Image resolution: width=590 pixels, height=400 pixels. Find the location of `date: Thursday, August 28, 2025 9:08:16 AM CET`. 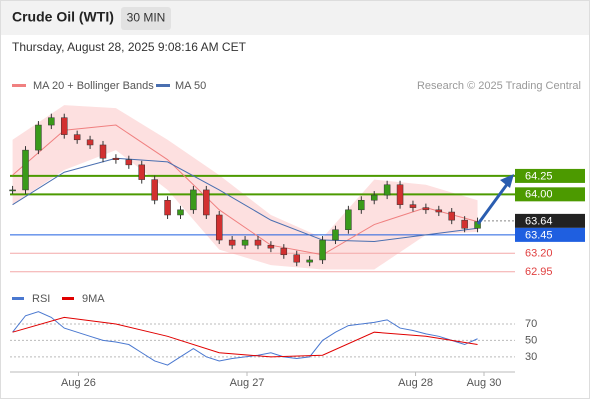

date: Thursday, August 28, 2025 9:08:16 AM CET is located at coordinates (129, 47).